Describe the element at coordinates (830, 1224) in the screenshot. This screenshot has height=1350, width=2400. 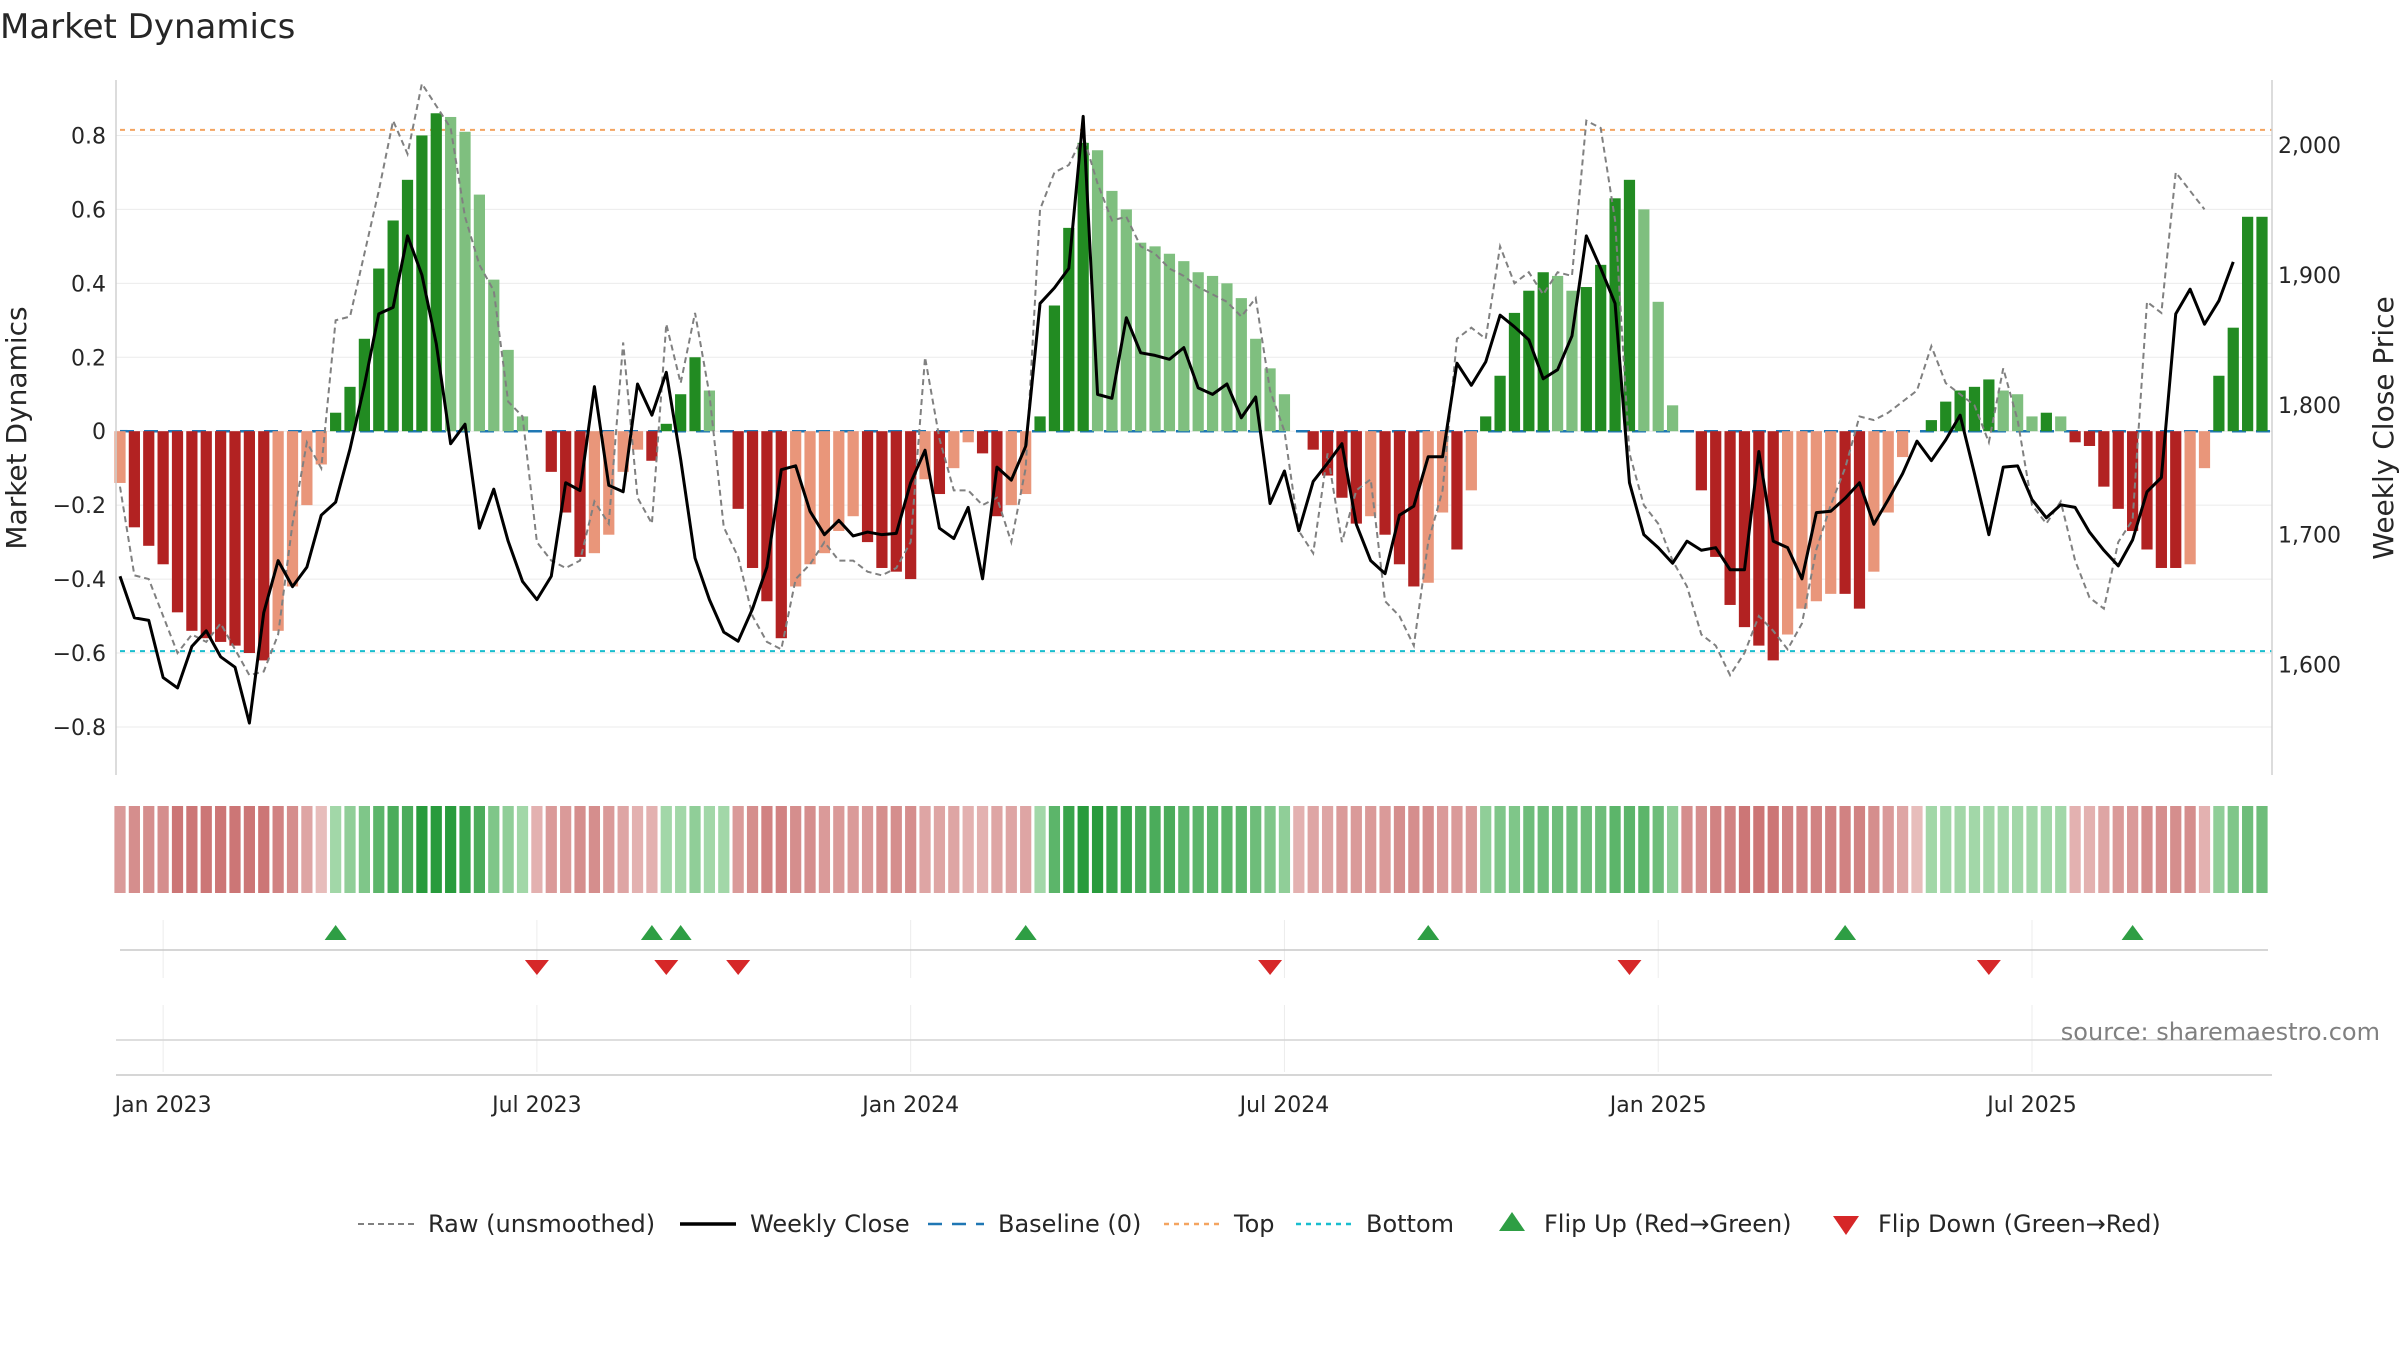
I see `legend-label: Weekly Close` at that location.